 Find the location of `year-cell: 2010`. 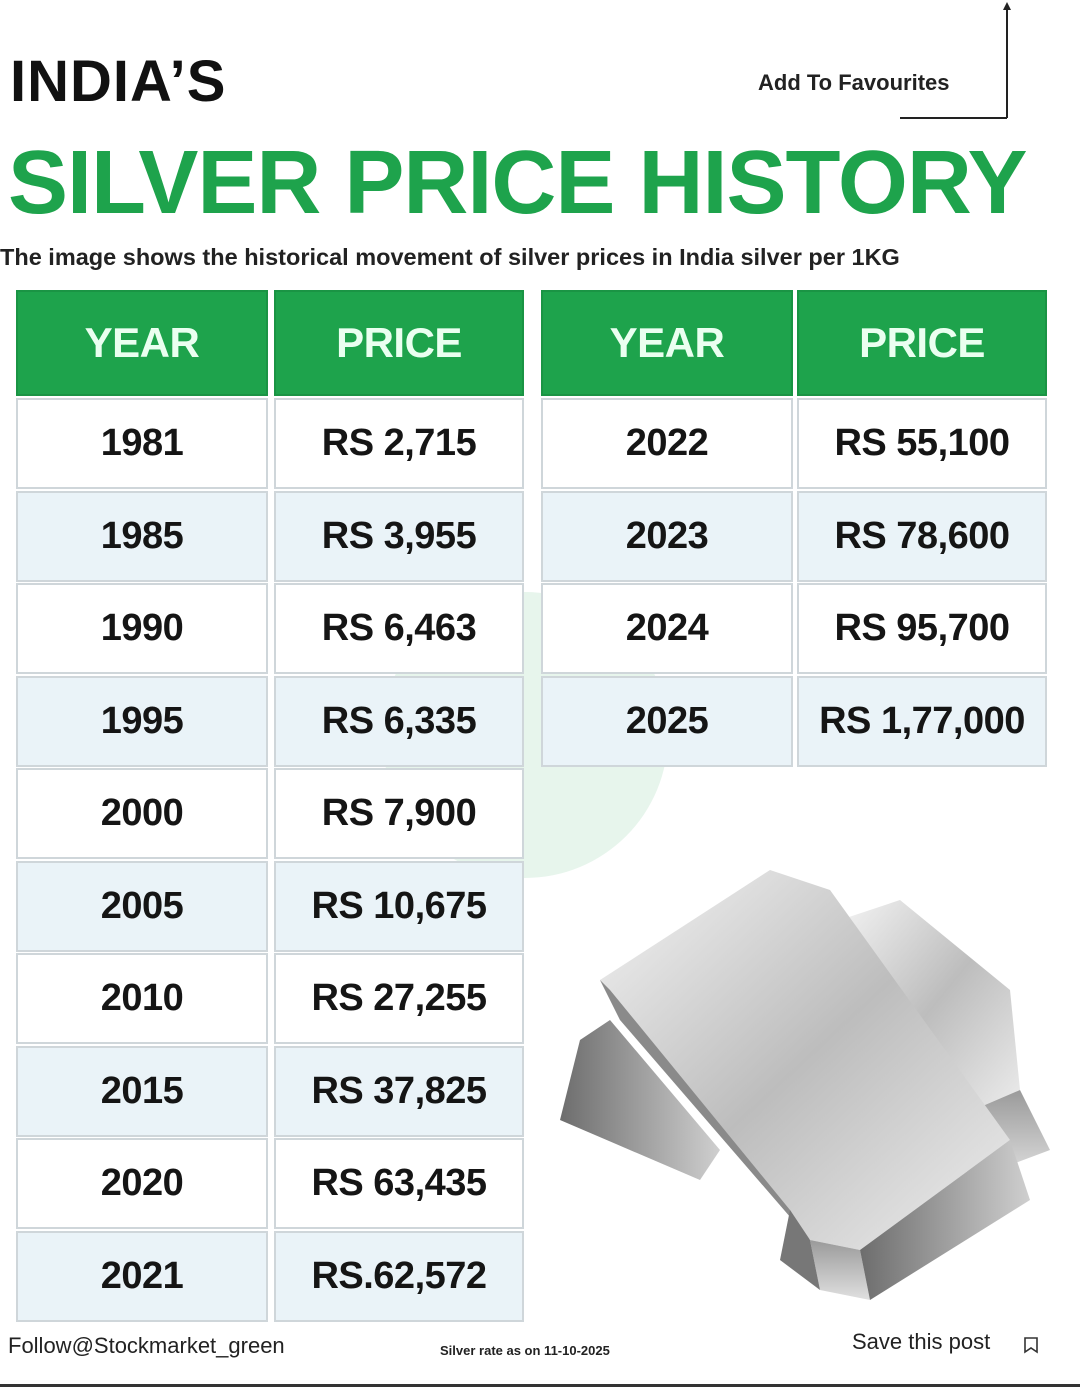

year-cell: 2010 is located at coordinates (142, 998).